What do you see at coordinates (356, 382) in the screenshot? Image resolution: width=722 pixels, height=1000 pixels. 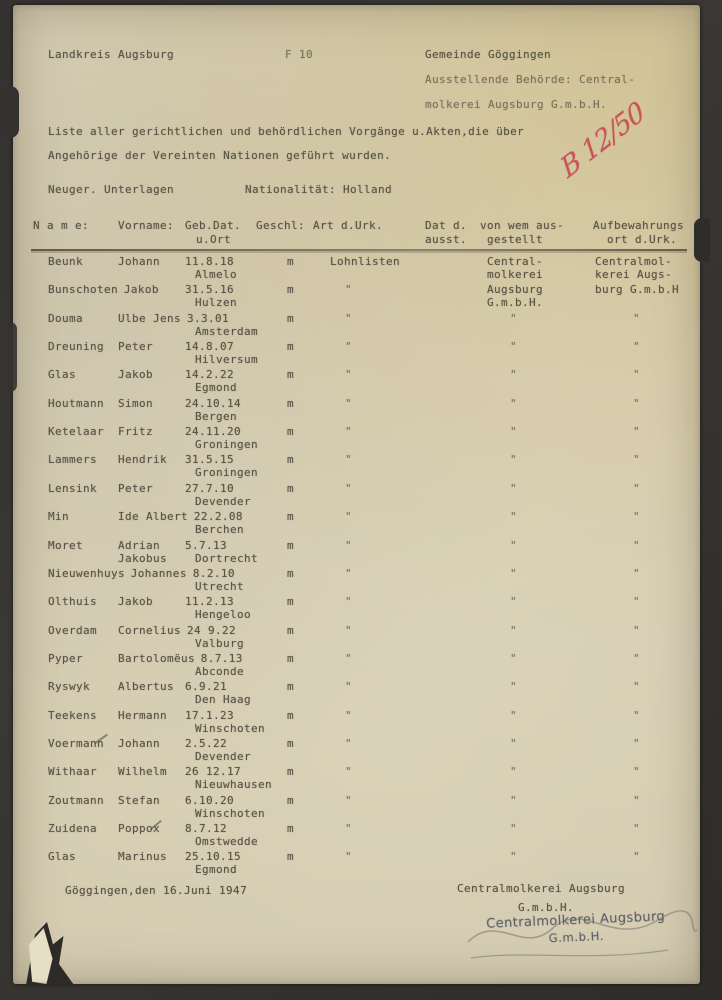 I see `table-row: Glas Jakob 14.2.22 Egmond m " " "` at bounding box center [356, 382].